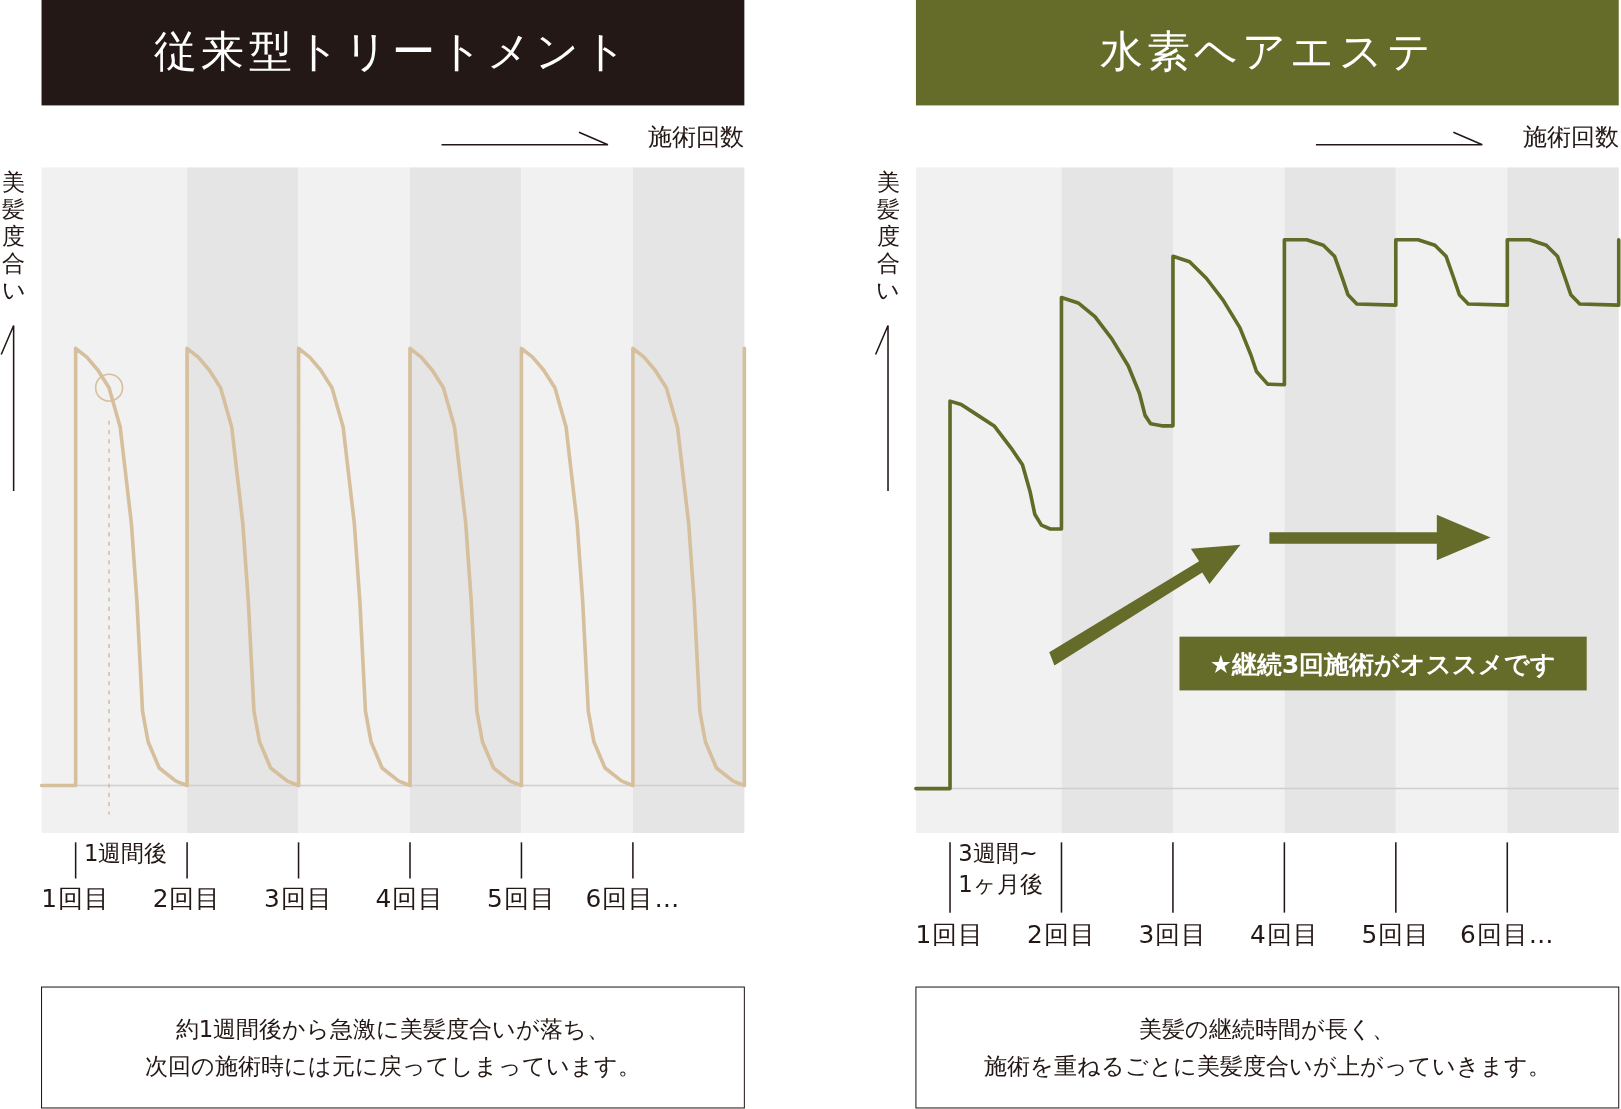  Describe the element at coordinates (392, 1047) in the screenshot. I see `text: 約1週間後から急激に美髪度合いが落ち、次回の施術時には元に戻ってしまっています。` at that location.